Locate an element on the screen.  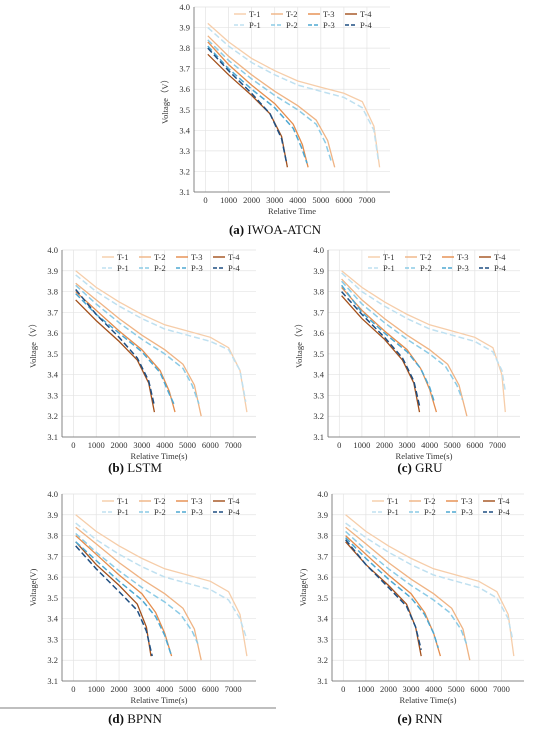
caption-name: RNN is located at coordinates (429, 718).